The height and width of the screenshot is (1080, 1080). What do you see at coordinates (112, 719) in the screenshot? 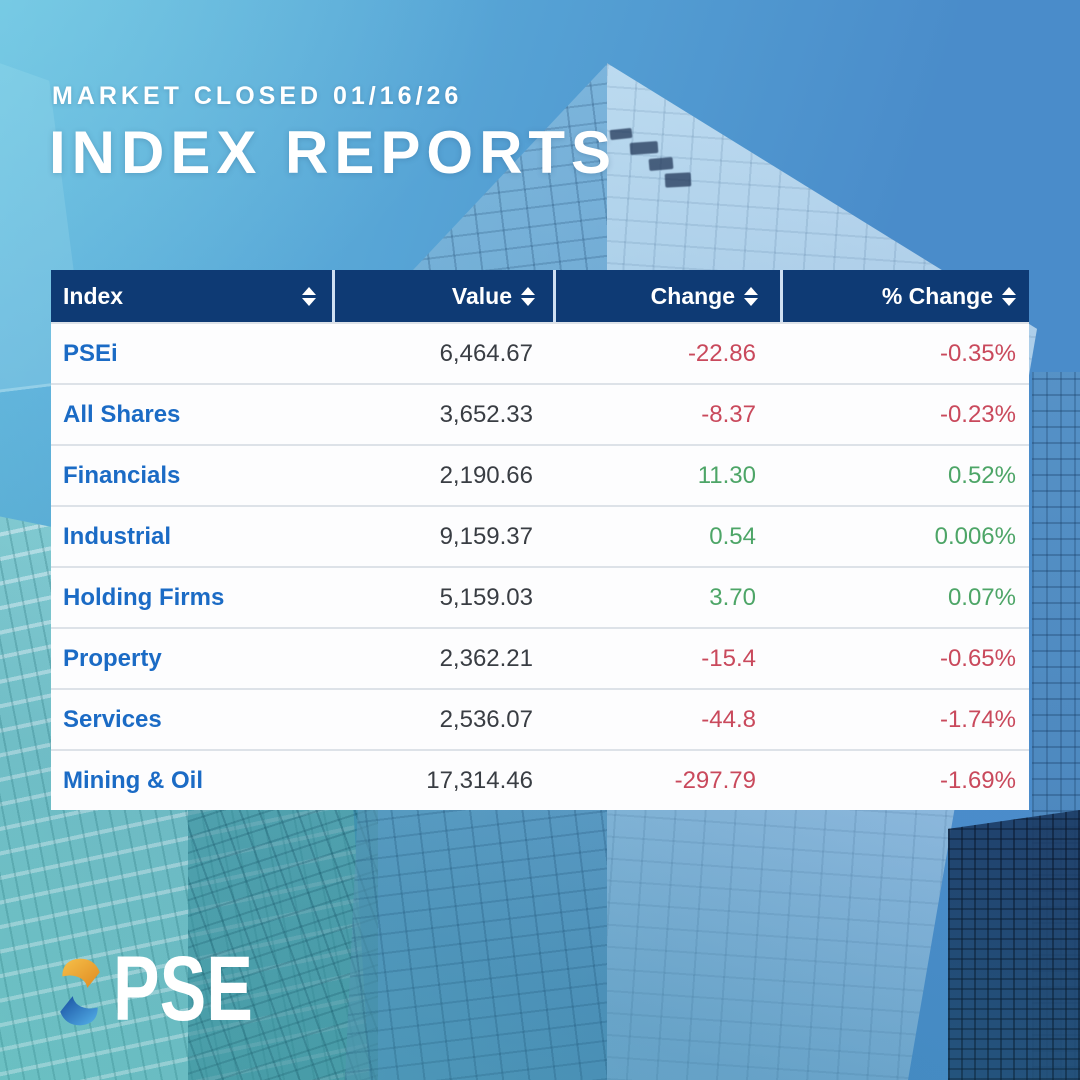
I see `index-name-link: Services` at bounding box center [112, 719].